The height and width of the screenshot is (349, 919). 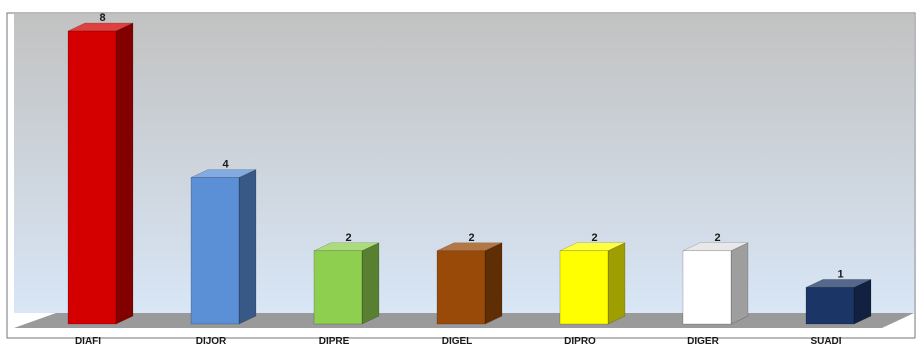 I want to click on data-label-diafi: 8, so click(x=102, y=18).